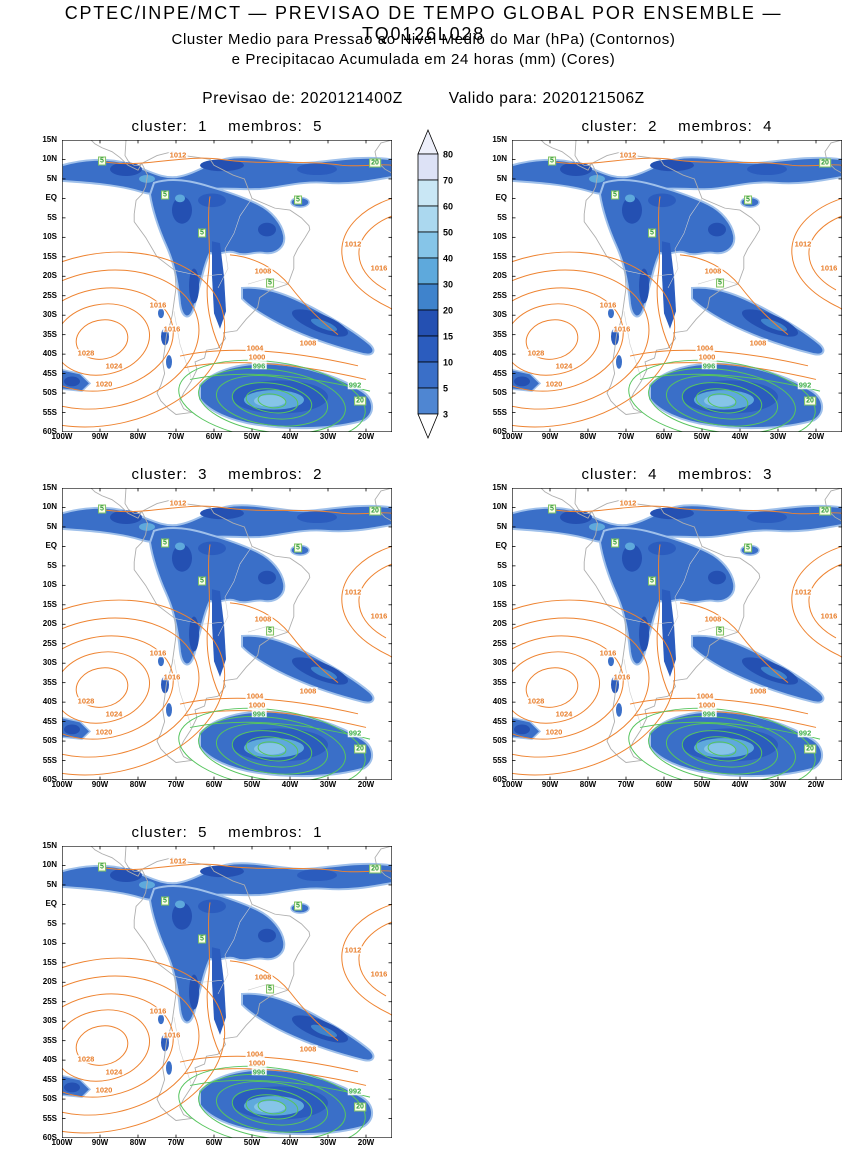 The width and height of the screenshot is (847, 1157). Describe the element at coordinates (290, 436) in the screenshot. I see `lon-tick-label: 40W` at that location.